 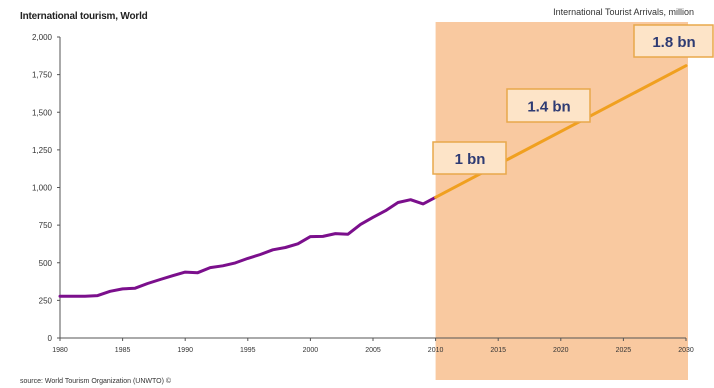 I want to click on callout-label: 1 bn, so click(x=470, y=159).